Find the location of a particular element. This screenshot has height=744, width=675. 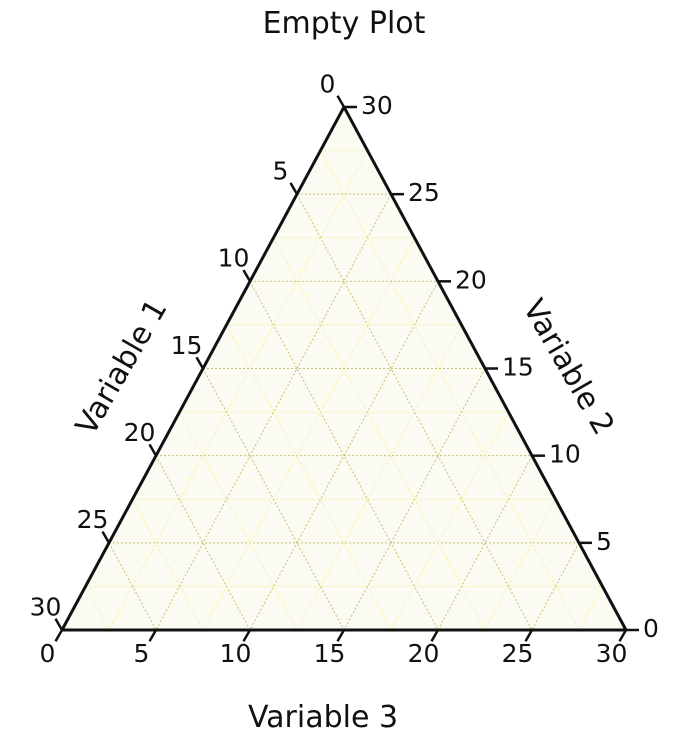

tick-label-left: 20 is located at coordinates (140, 432).